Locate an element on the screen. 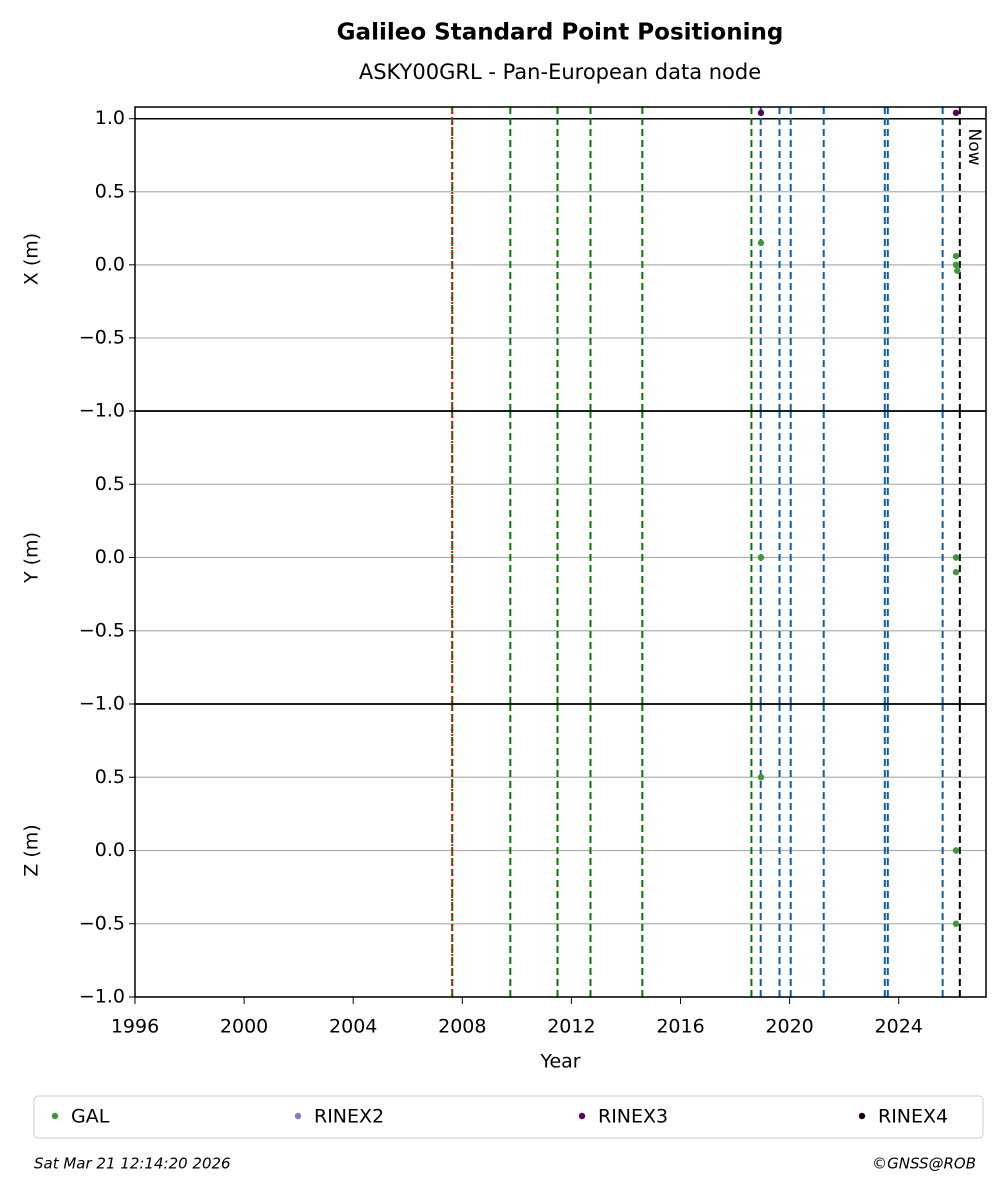 Image resolution: width=1005 pixels, height=1194 pixels. x-axis-label: Year is located at coordinates (559, 1062).